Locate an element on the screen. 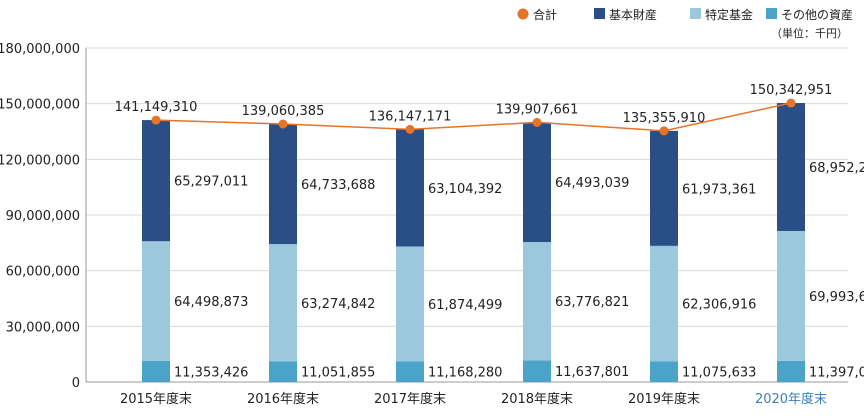 The height and width of the screenshot is (416, 864). y-tick-label: 90,000,000 is located at coordinates (43, 216).